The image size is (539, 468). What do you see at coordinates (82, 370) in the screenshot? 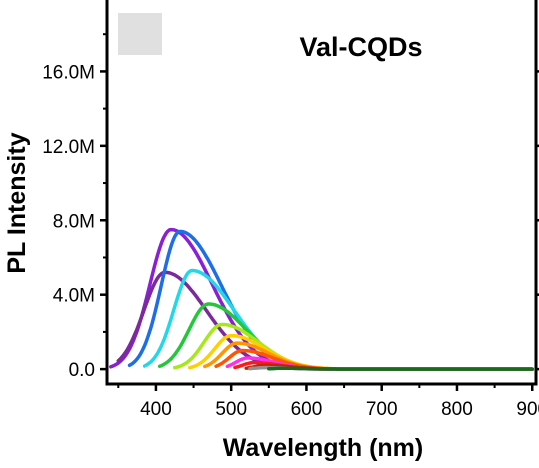
I see `y-tick-label: 0.0` at bounding box center [82, 370].